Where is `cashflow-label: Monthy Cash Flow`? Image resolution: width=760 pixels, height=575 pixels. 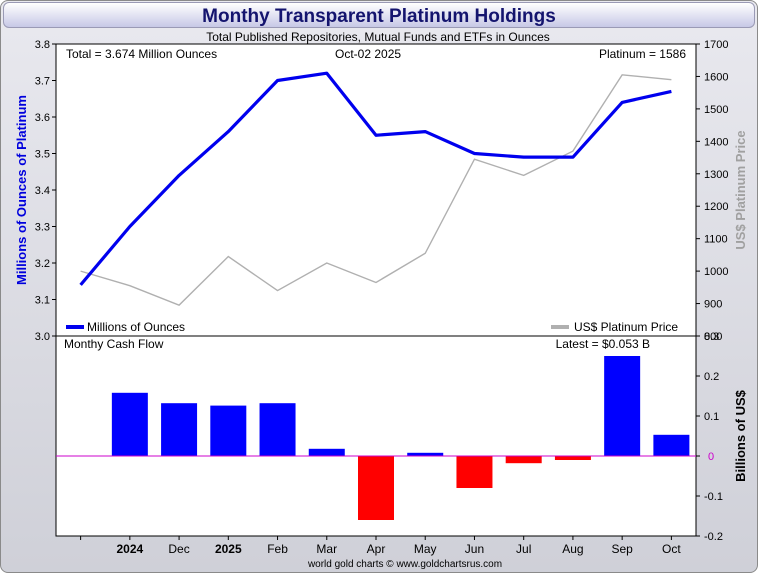
cashflow-label: Monthy Cash Flow is located at coordinates (114, 344).